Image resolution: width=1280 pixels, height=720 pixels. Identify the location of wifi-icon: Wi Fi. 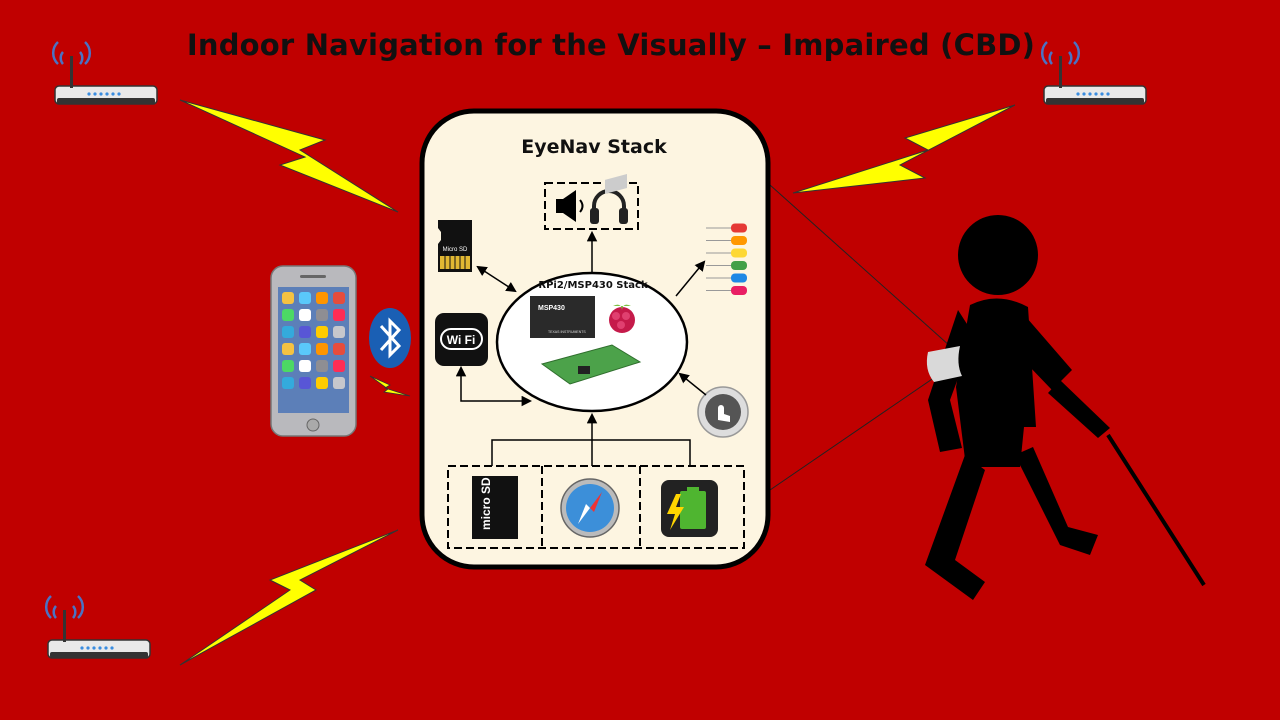
(461, 339).